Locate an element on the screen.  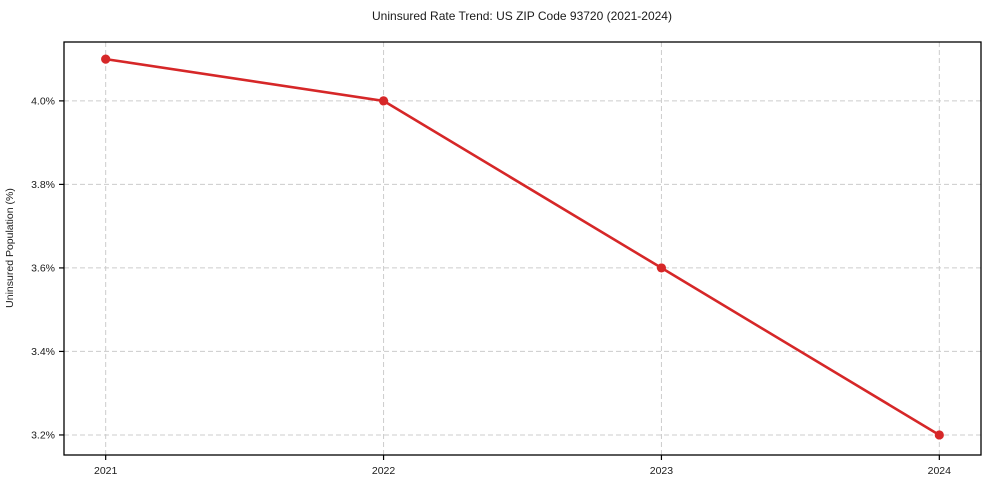
y-tick-label: 3.2% is located at coordinates (43, 435).